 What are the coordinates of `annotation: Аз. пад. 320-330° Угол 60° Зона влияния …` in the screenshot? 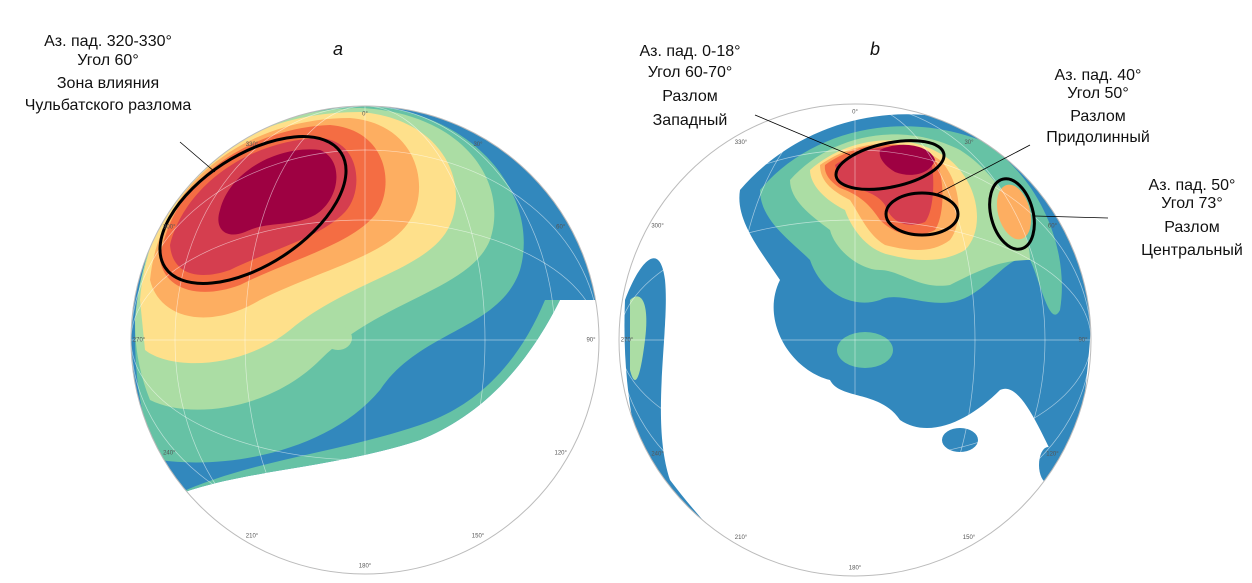 It's located at (108, 73).